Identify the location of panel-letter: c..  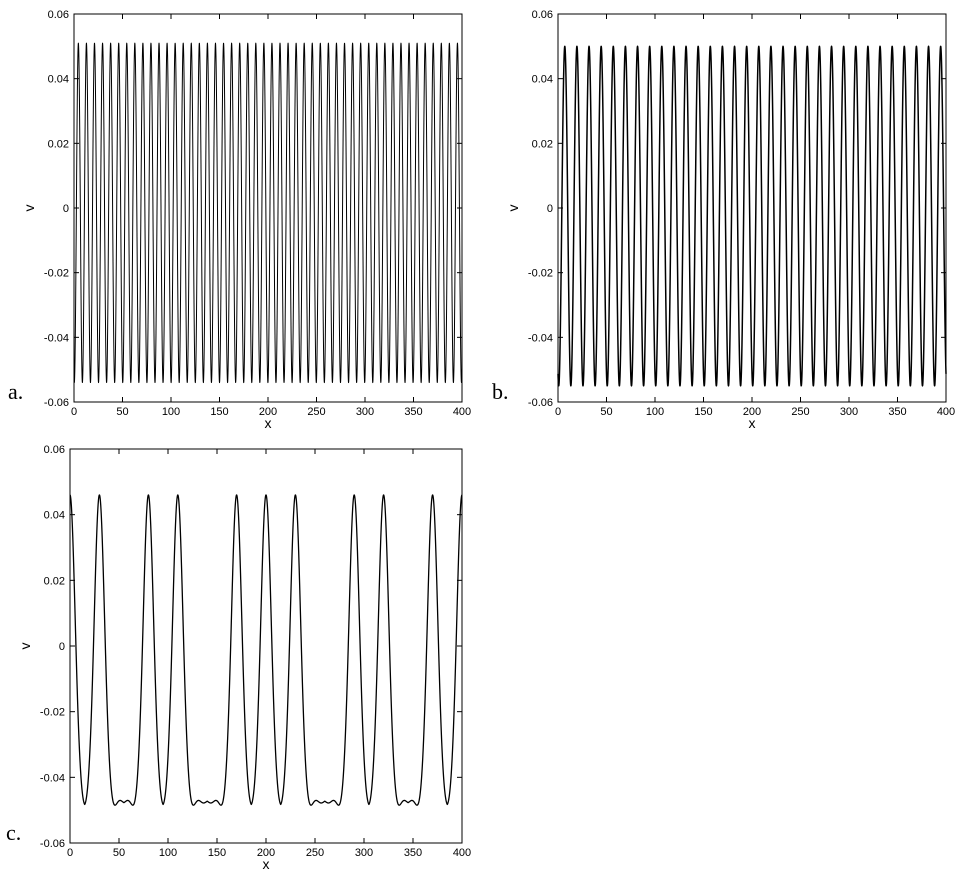
(13, 832).